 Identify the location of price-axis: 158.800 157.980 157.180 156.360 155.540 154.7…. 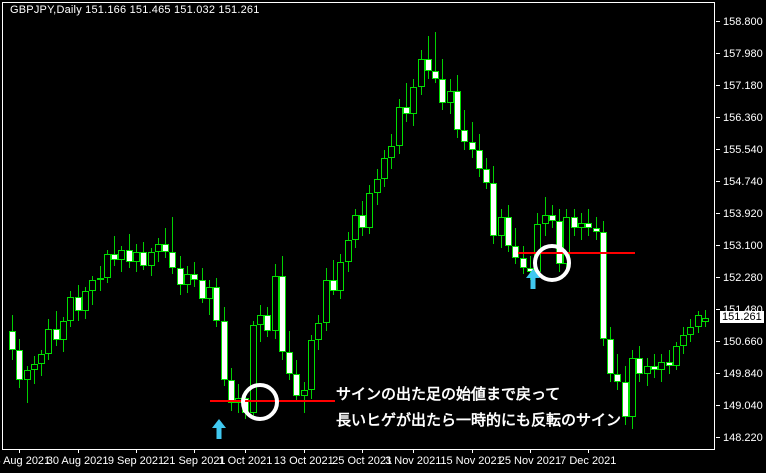
(741, 226).